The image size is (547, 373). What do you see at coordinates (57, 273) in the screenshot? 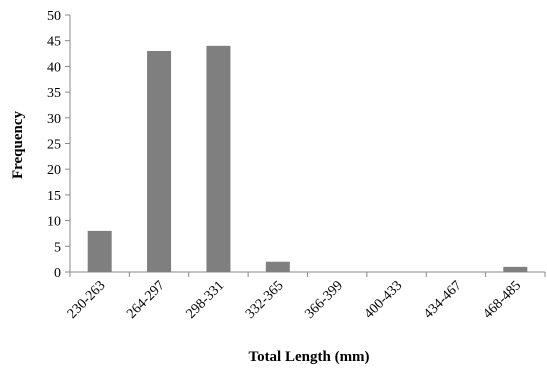
I see `y-tick-label: 0` at bounding box center [57, 273].